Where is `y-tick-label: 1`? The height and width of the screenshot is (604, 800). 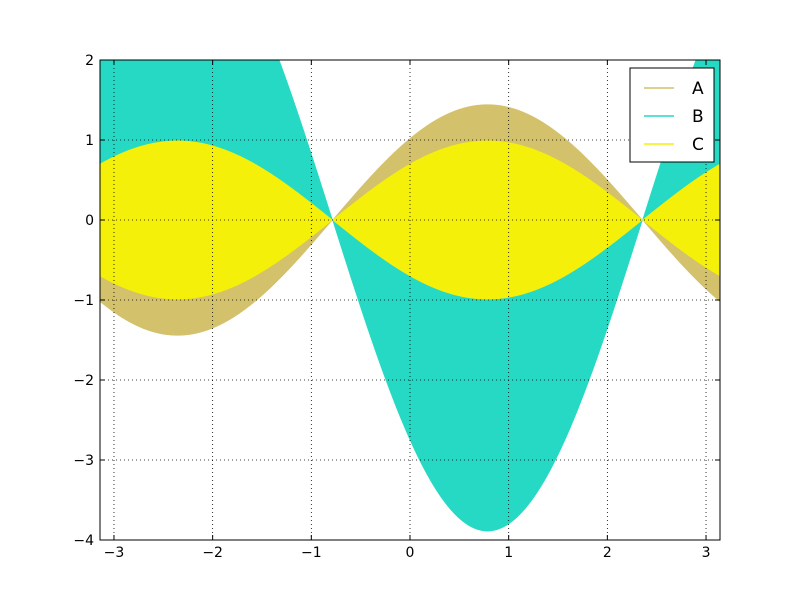
y-tick-label: 1 is located at coordinates (89, 141).